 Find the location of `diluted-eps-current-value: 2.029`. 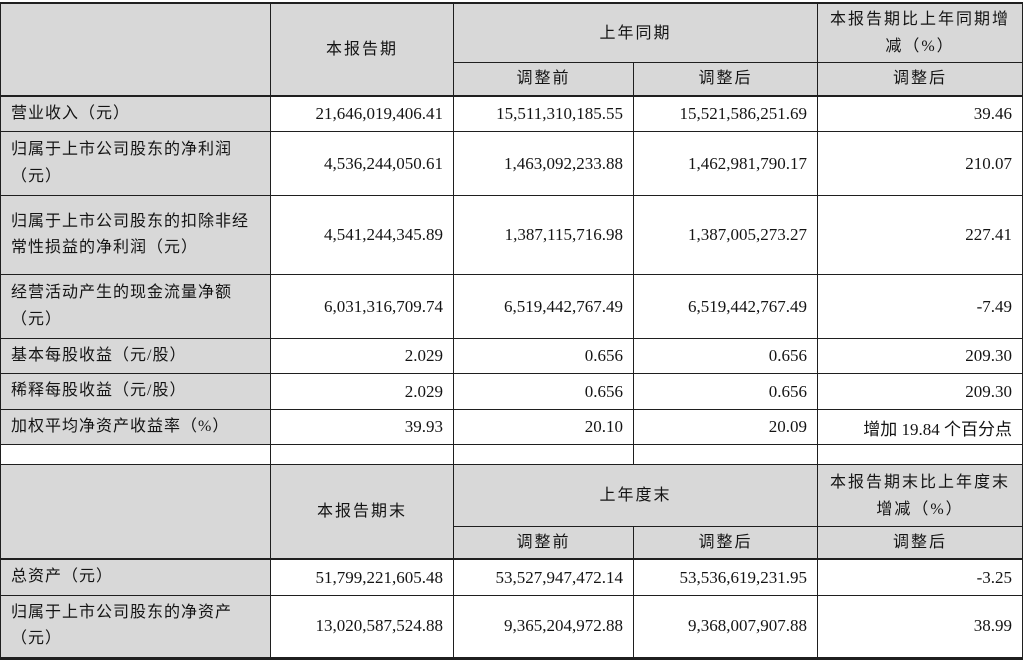

diluted-eps-current-value: 2.029 is located at coordinates (362, 391).